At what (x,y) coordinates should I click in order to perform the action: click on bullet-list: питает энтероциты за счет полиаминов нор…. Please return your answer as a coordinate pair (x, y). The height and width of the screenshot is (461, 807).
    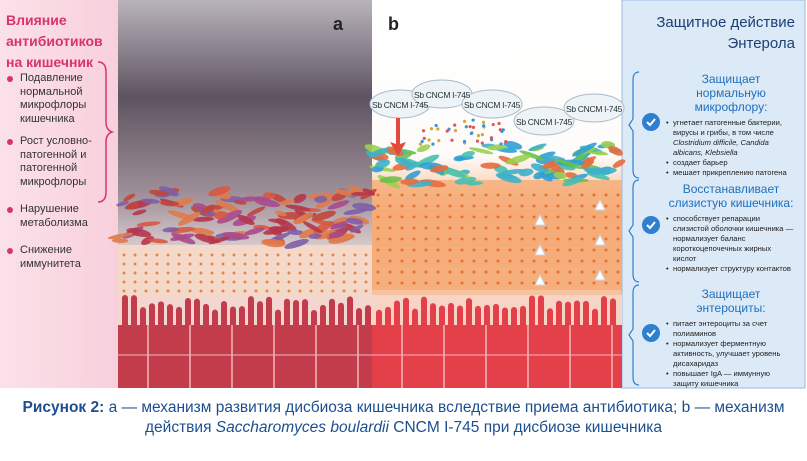
    Looking at the image, I should click on (731, 354).